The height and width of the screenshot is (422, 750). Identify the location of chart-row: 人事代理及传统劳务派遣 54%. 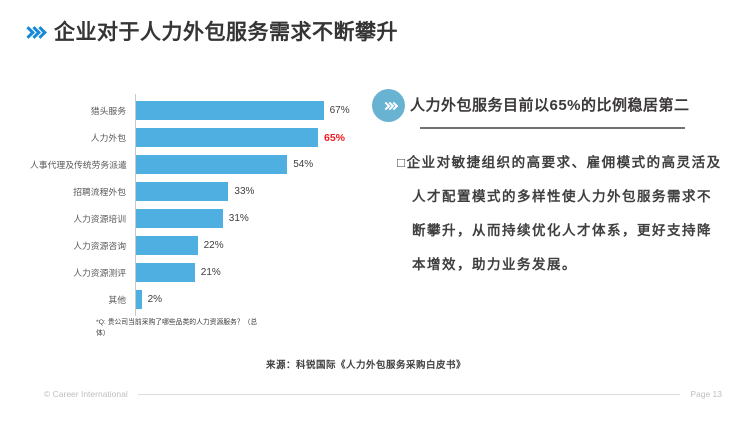
(202, 164).